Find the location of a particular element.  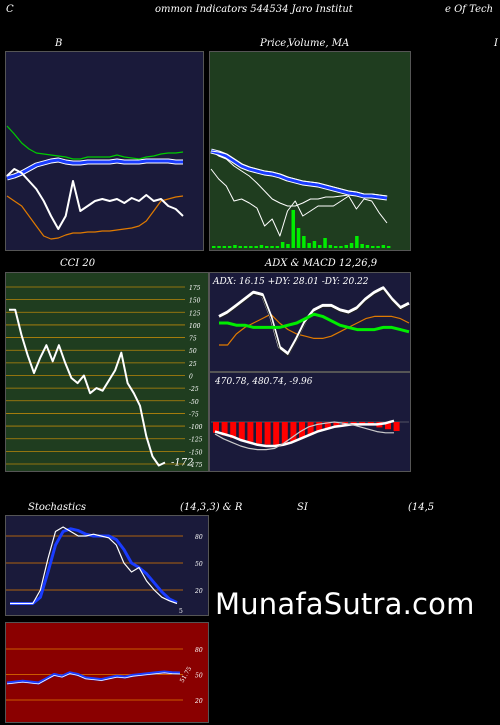

rsi-signal-line is located at coordinates (93, 678).